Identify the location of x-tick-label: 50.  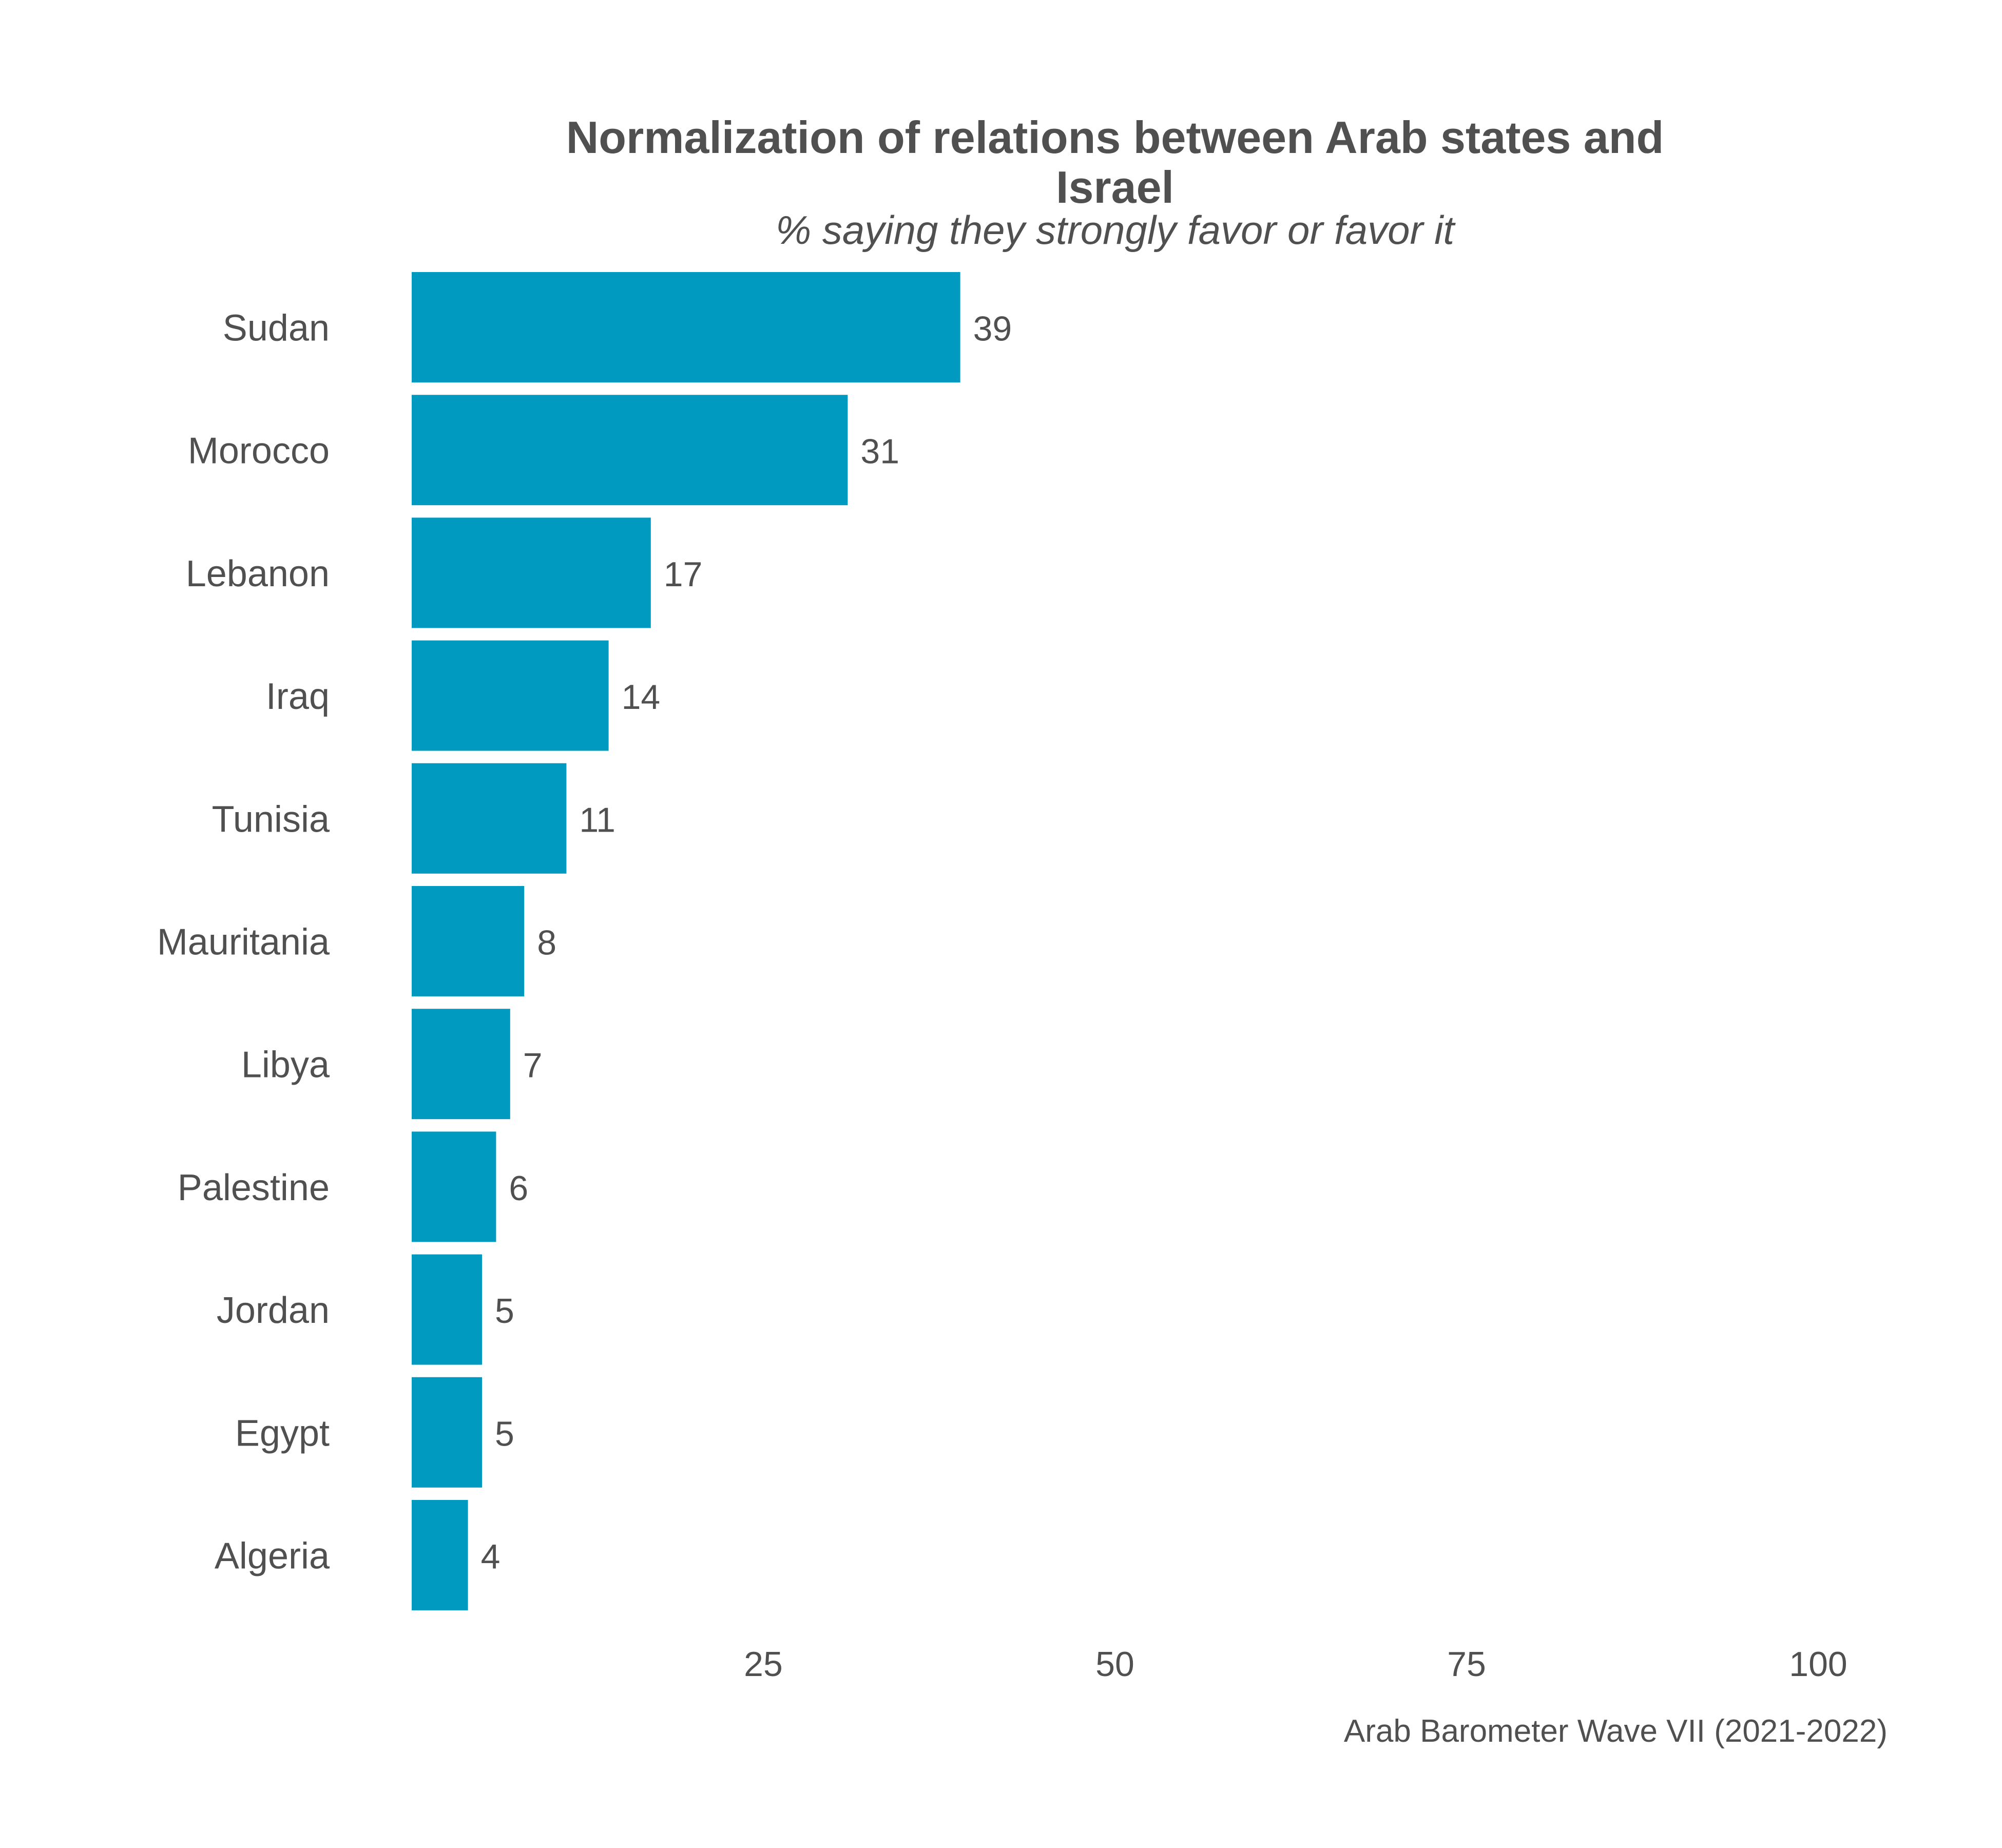
(1114, 1664).